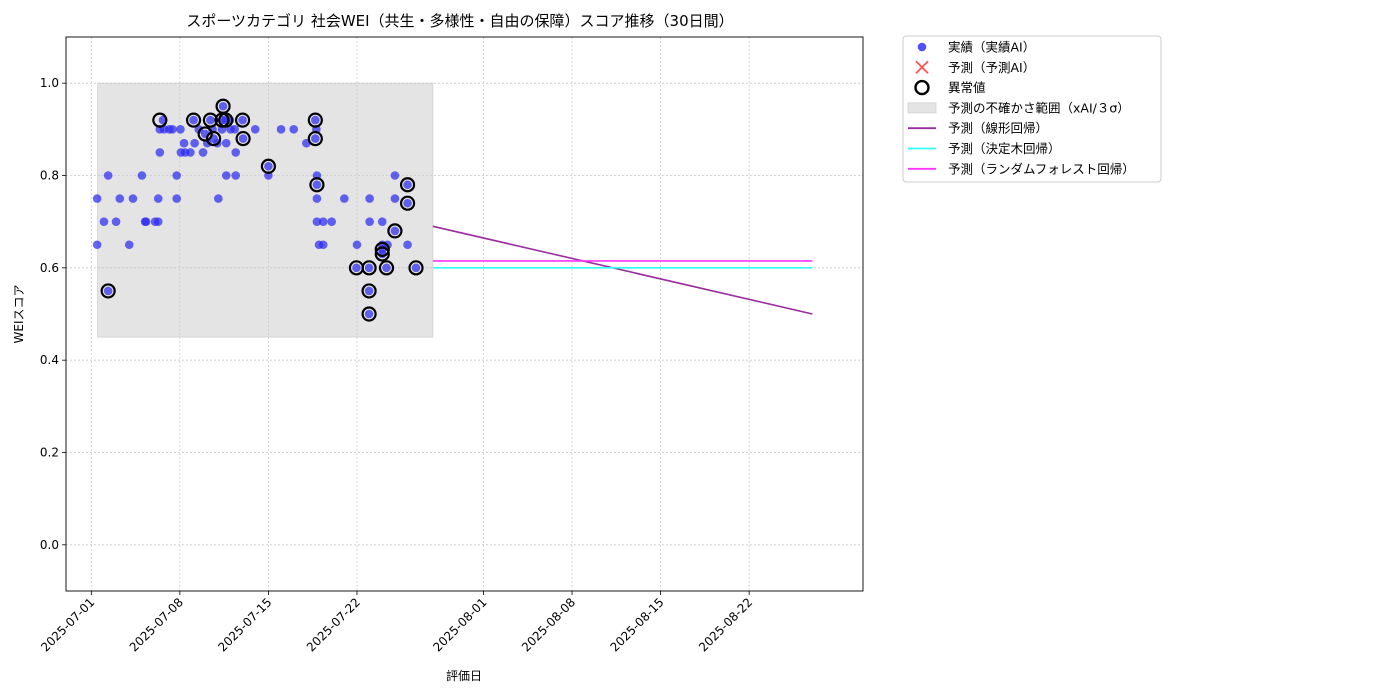 The height and width of the screenshot is (700, 1400). What do you see at coordinates (464, 675) in the screenshot?
I see `x-axis-label: 評価日` at bounding box center [464, 675].